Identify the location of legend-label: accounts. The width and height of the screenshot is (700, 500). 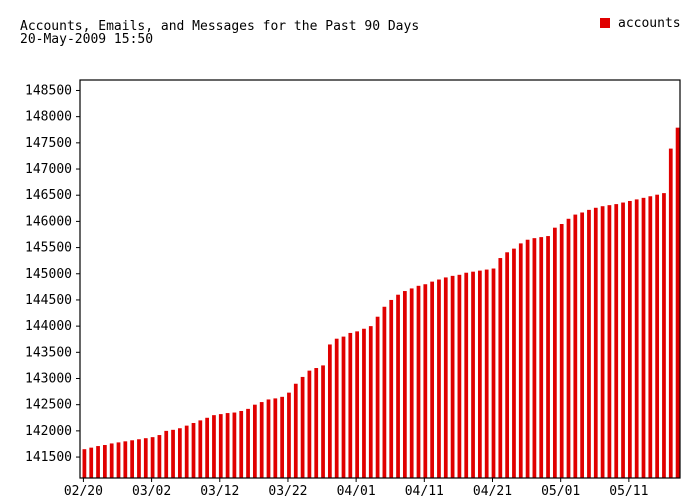
(649, 23).